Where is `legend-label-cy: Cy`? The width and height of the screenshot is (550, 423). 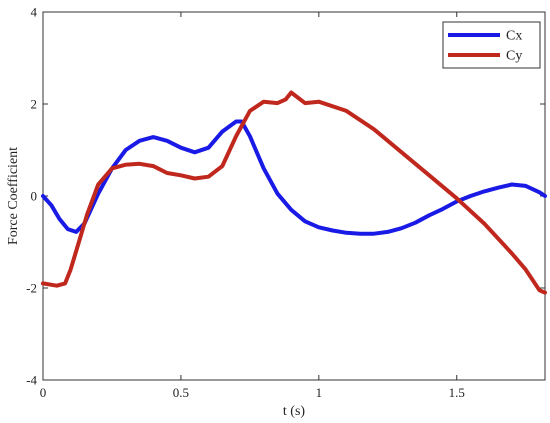
legend-label-cy: Cy is located at coordinates (514, 56).